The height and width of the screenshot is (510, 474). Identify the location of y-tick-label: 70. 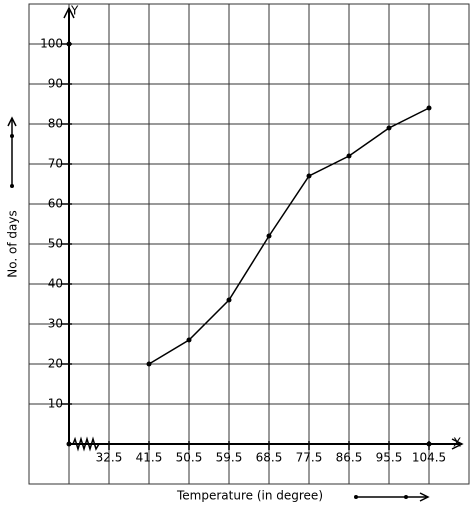
(55, 164).